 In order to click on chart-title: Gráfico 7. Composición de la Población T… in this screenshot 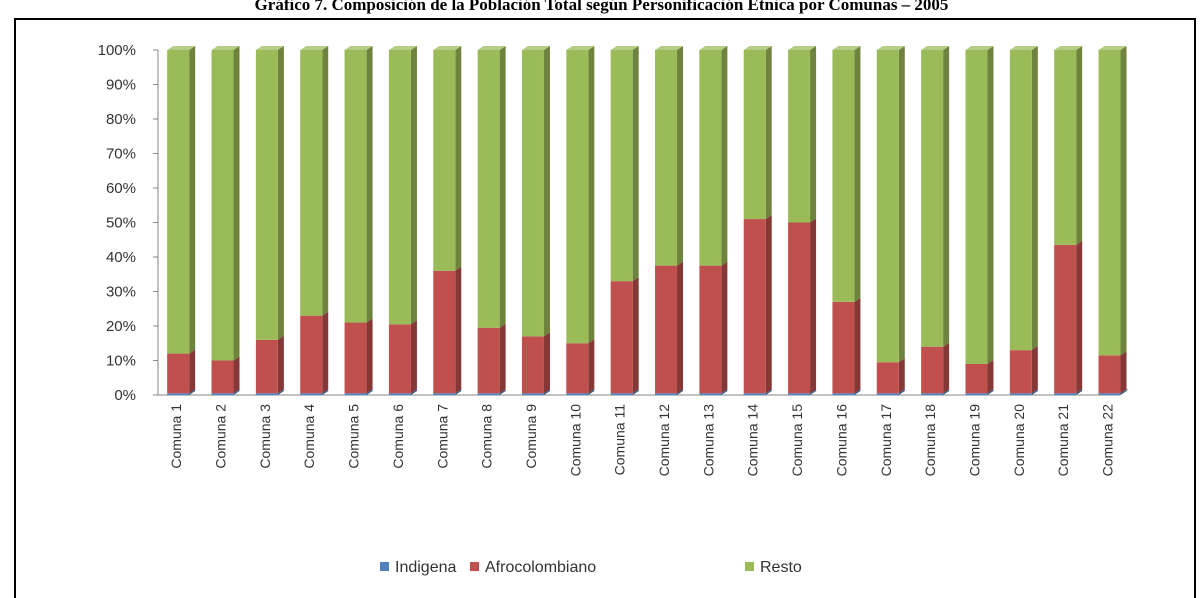, I will do `click(601, 7)`.